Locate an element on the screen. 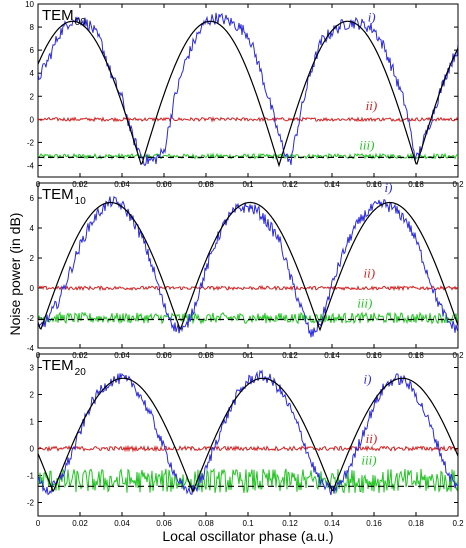  x-axis-label: Local oscillator phase (a.u.) is located at coordinates (247, 536).